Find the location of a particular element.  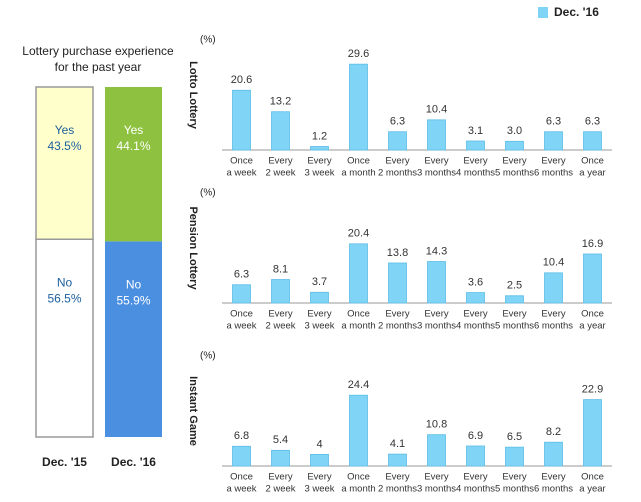

x-tick-label: Dec. '15 is located at coordinates (64, 462).